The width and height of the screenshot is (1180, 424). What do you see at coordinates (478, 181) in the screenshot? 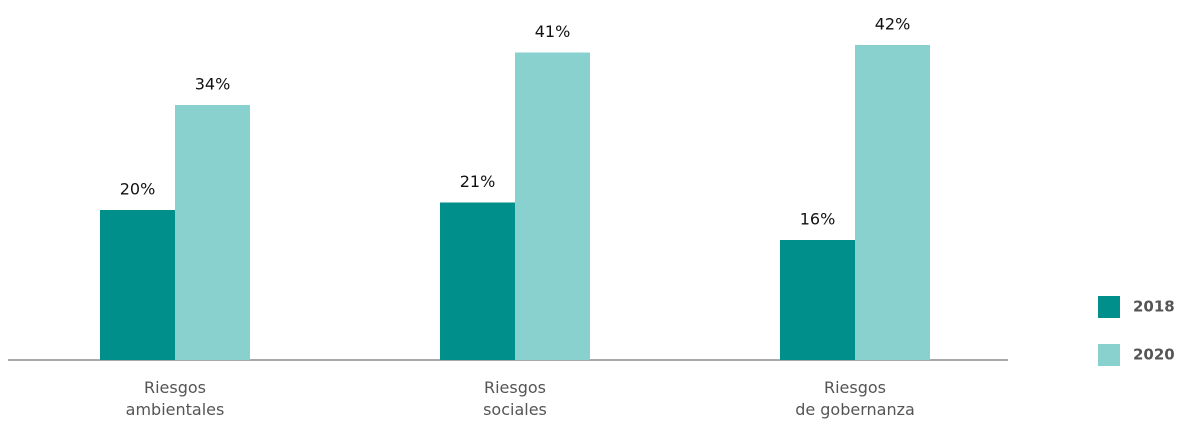
I see `value-label: 21%` at bounding box center [478, 181].